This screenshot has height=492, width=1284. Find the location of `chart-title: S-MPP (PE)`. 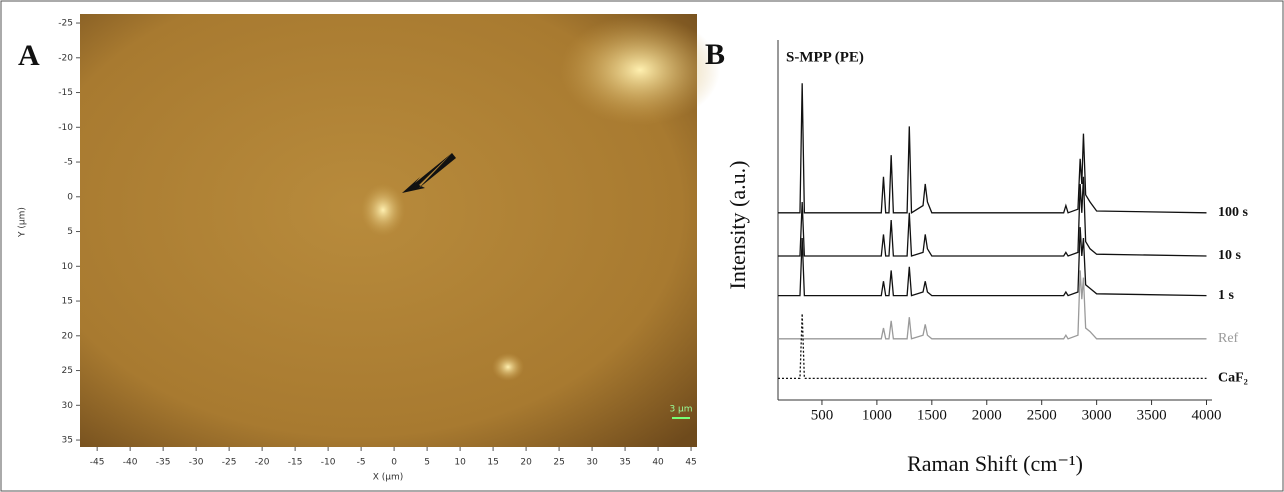

chart-title: S-MPP (PE) is located at coordinates (825, 57).